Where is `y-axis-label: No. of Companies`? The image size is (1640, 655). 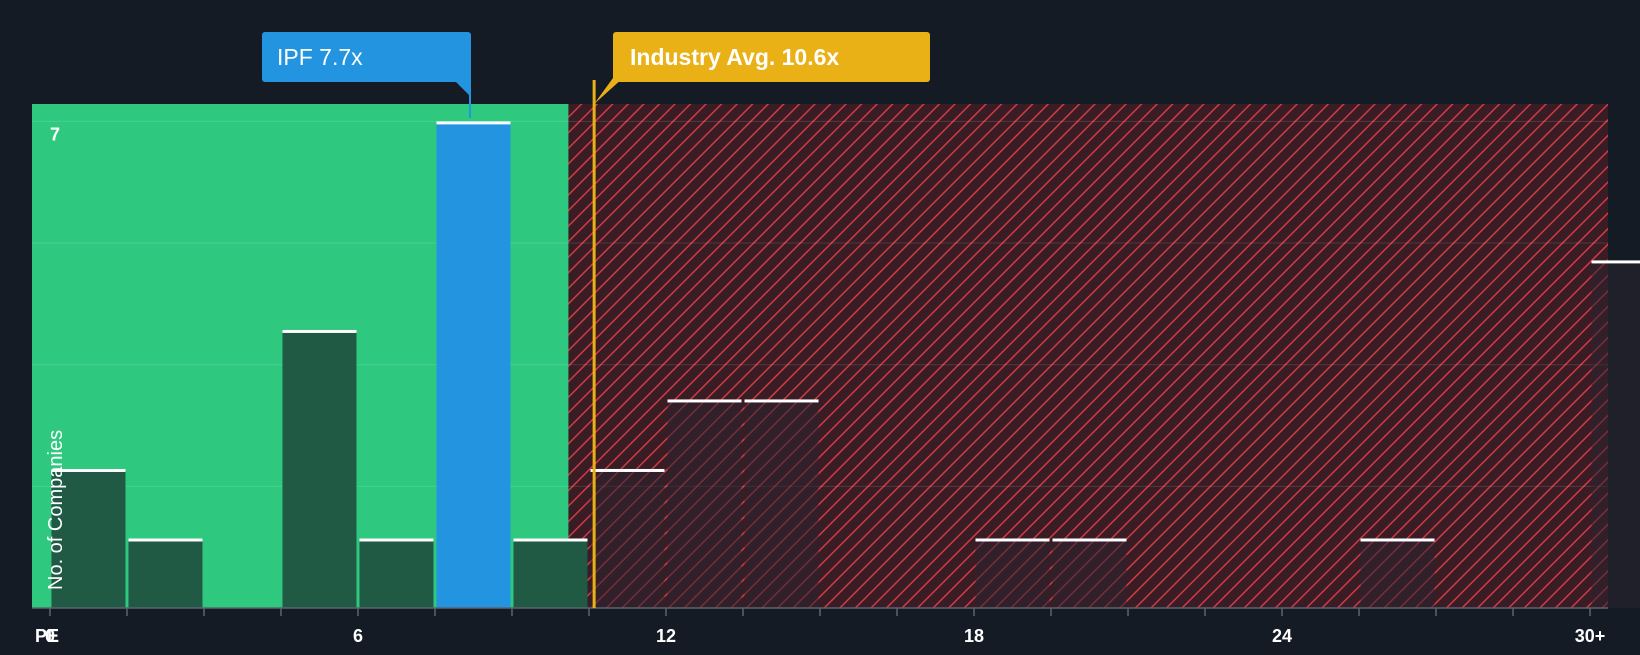 y-axis-label: No. of Companies is located at coordinates (56, 510).